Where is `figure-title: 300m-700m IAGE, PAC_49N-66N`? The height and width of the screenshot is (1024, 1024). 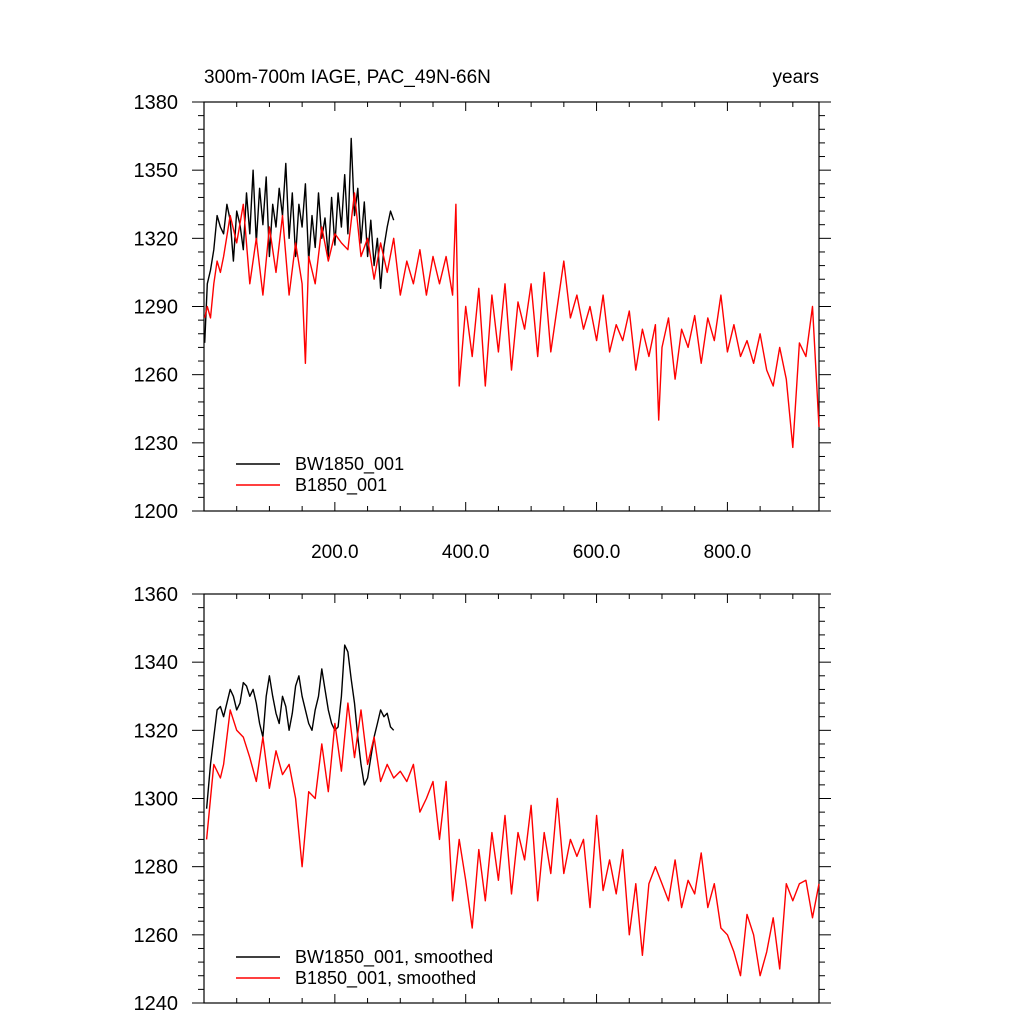
figure-title: 300m-700m IAGE, PAC_49N-66N is located at coordinates (347, 77).